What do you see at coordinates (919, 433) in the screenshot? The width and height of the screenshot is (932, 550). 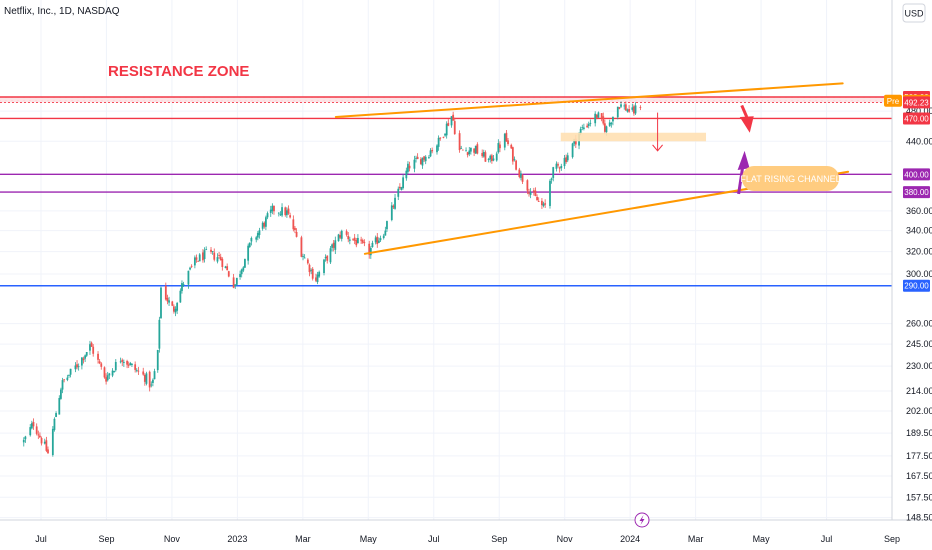 I see `price-axis-label: 189.50` at bounding box center [919, 433].